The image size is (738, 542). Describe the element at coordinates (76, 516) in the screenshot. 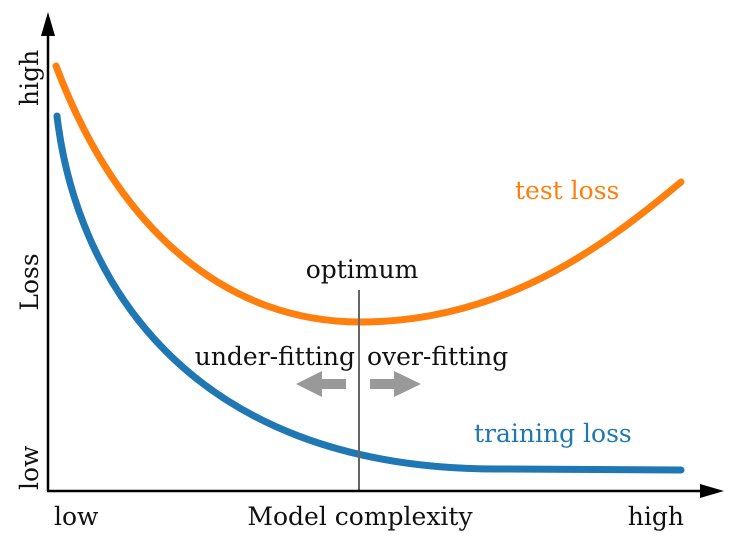

I see `x-axis-low-label: low` at that location.